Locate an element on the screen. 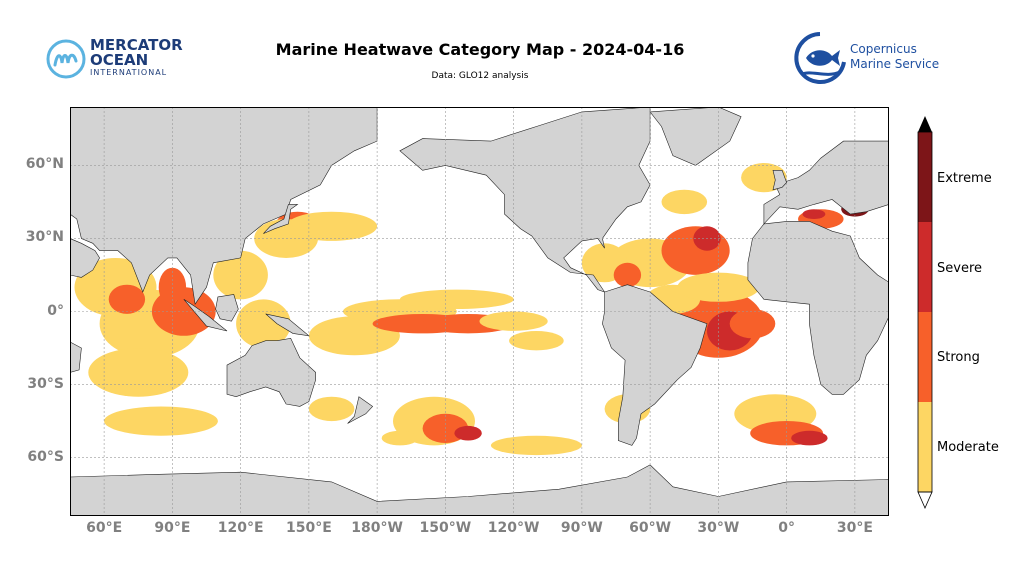 This screenshot has width=1024, height=561. colorbar-lower-extend is located at coordinates (925, 500).